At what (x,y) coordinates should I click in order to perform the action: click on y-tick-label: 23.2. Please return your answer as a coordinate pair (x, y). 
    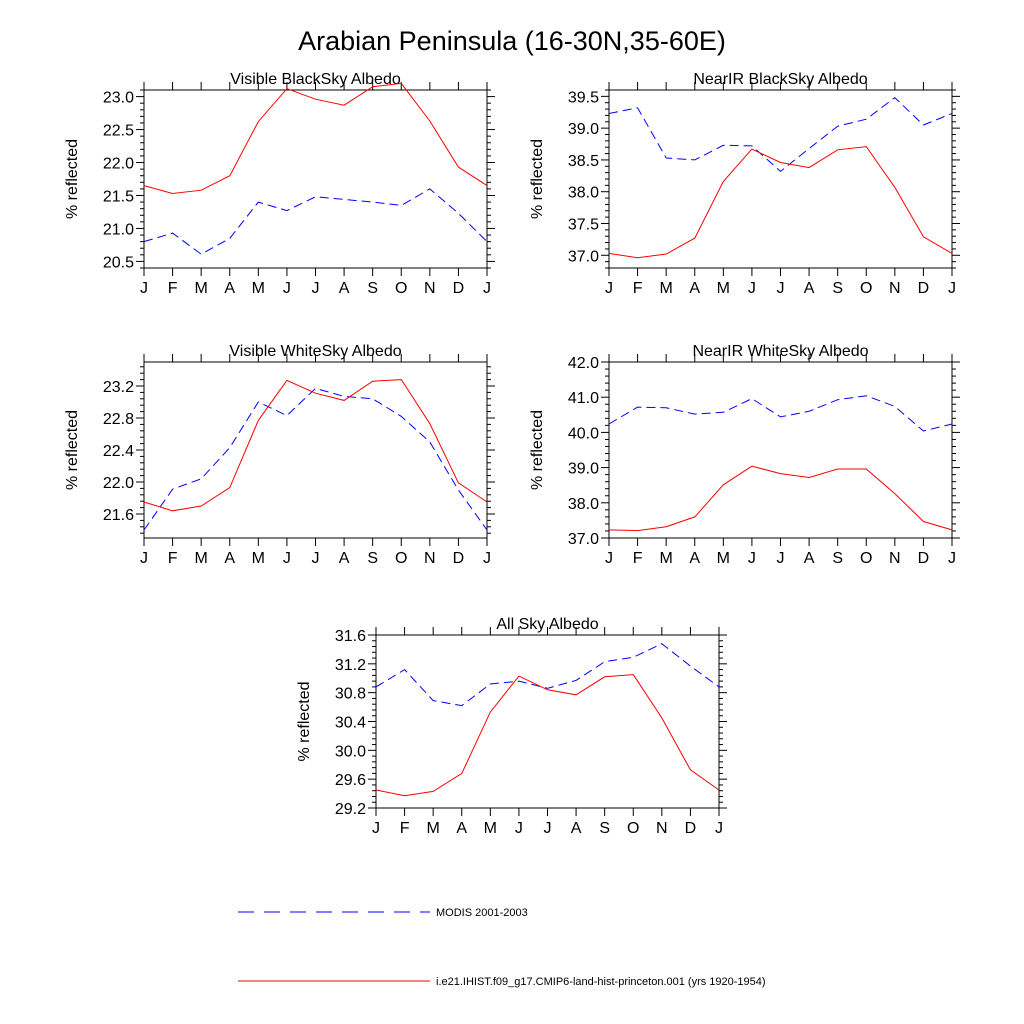
    Looking at the image, I should click on (118, 387).